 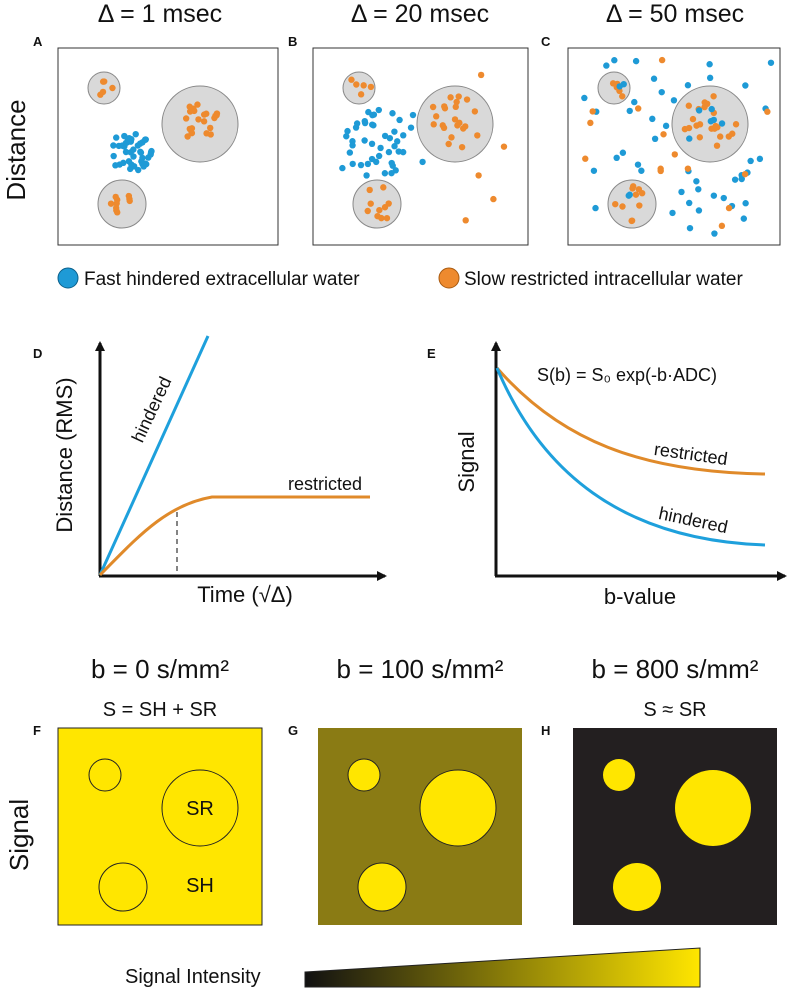 I want to click on panel-title: Δ = 1 msec, so click(x=160, y=14).